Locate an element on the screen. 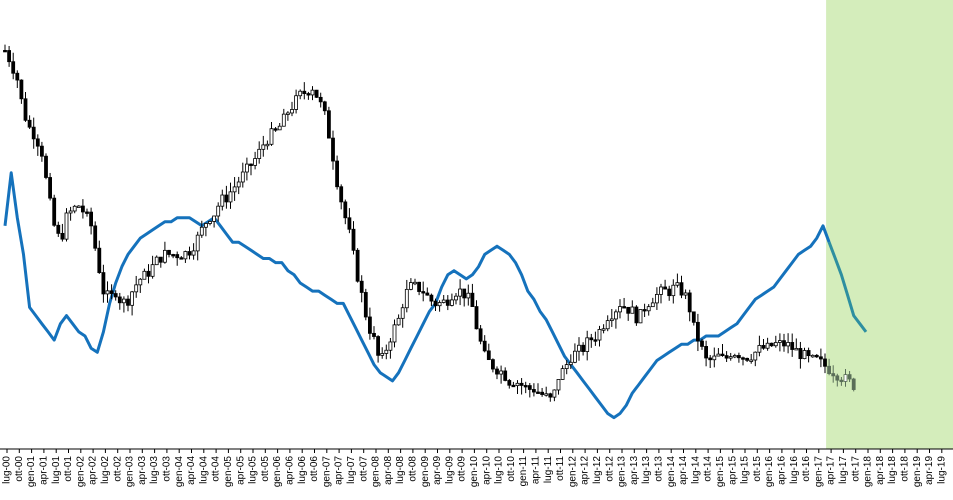  x-tick-label: apr-05 is located at coordinates (240, 470).